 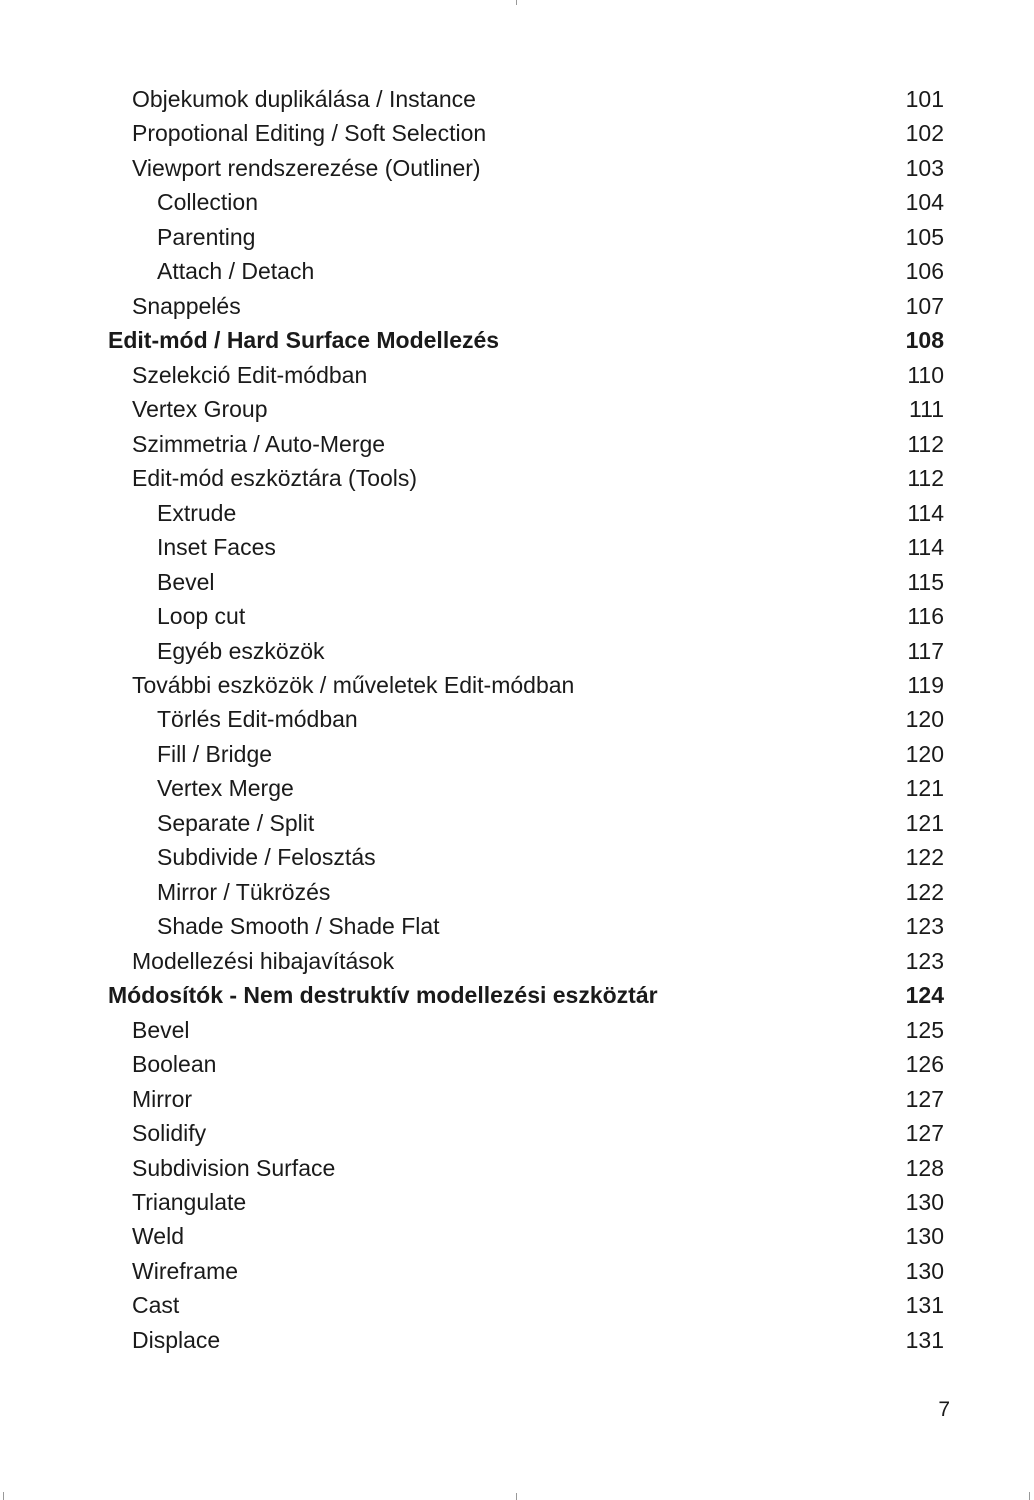 I want to click on toc-entry-title: Edit-mód / Hard Surface Modellezés, so click(x=304, y=340).